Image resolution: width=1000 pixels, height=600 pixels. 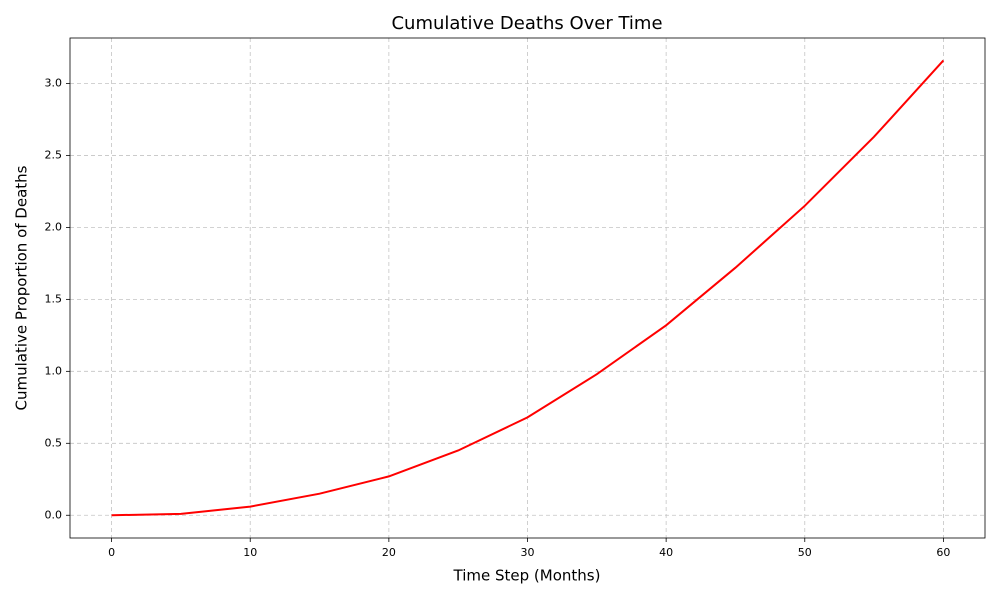 What do you see at coordinates (389, 552) in the screenshot?
I see `x-tick-label: 20` at bounding box center [389, 552].